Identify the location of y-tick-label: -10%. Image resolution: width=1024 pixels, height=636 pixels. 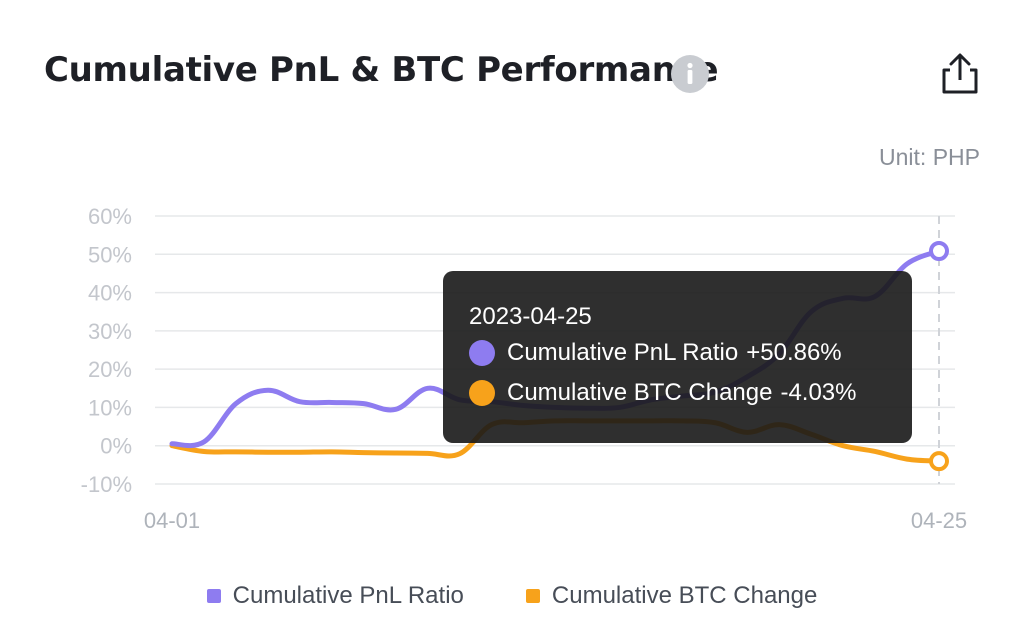
(106, 484).